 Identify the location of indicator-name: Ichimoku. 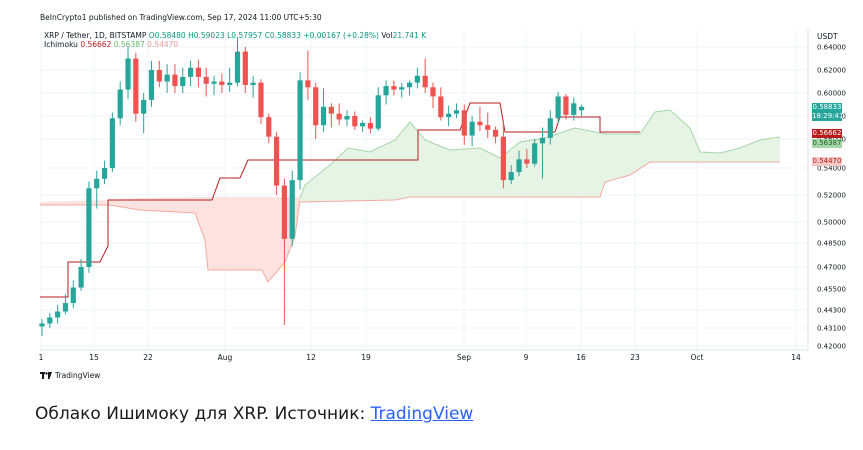
(61, 44).